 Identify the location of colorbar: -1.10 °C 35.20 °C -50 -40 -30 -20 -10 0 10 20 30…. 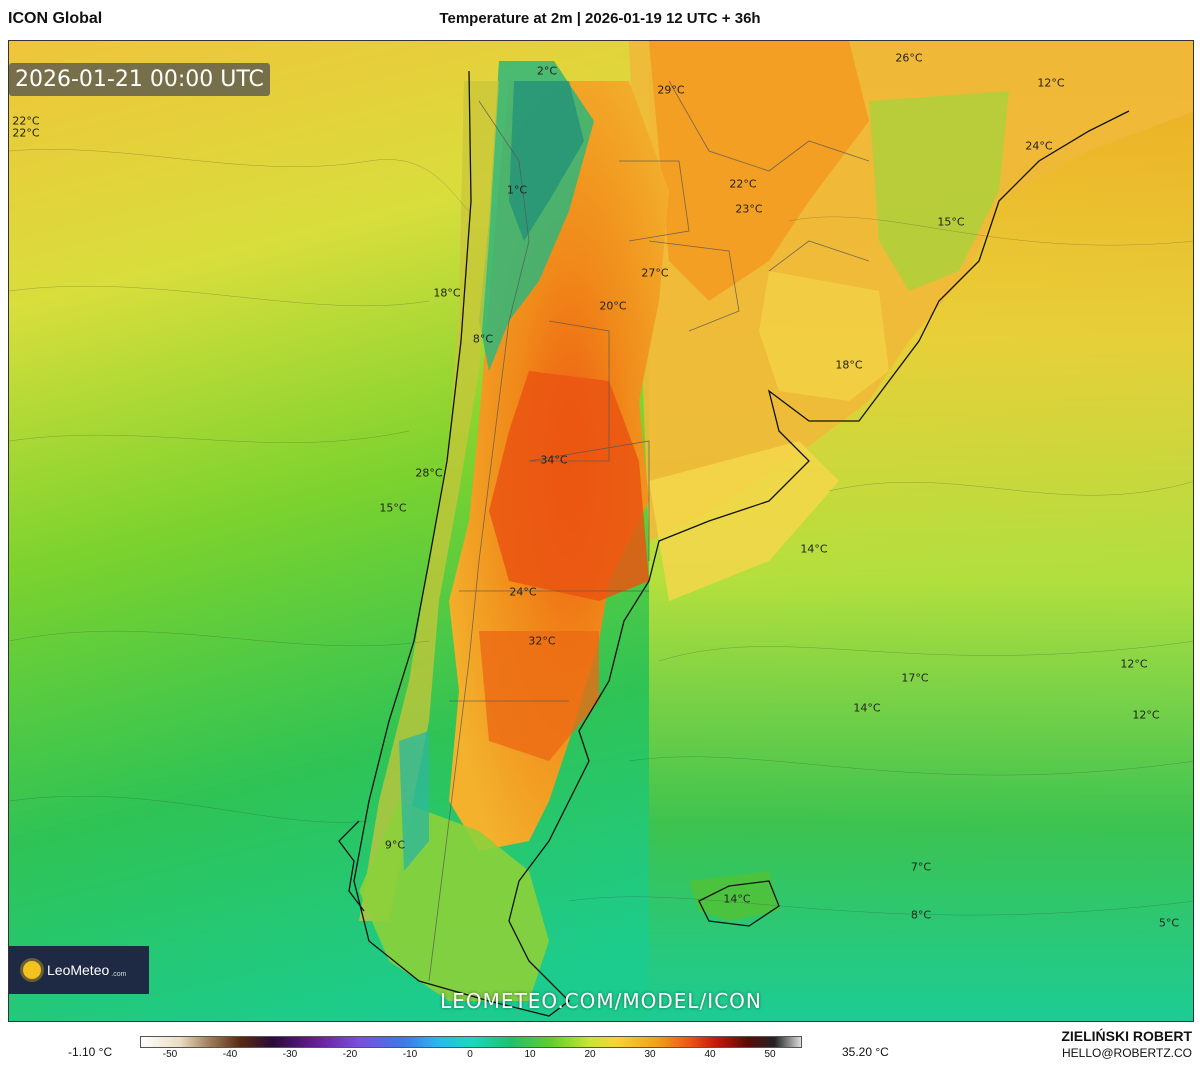
(600, 1044).